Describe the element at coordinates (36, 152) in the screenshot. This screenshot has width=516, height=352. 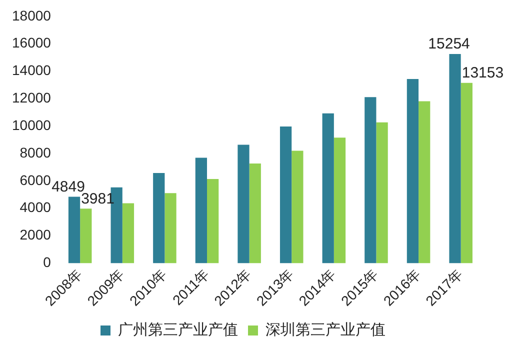
I see `y-tick-label: 8000` at that location.